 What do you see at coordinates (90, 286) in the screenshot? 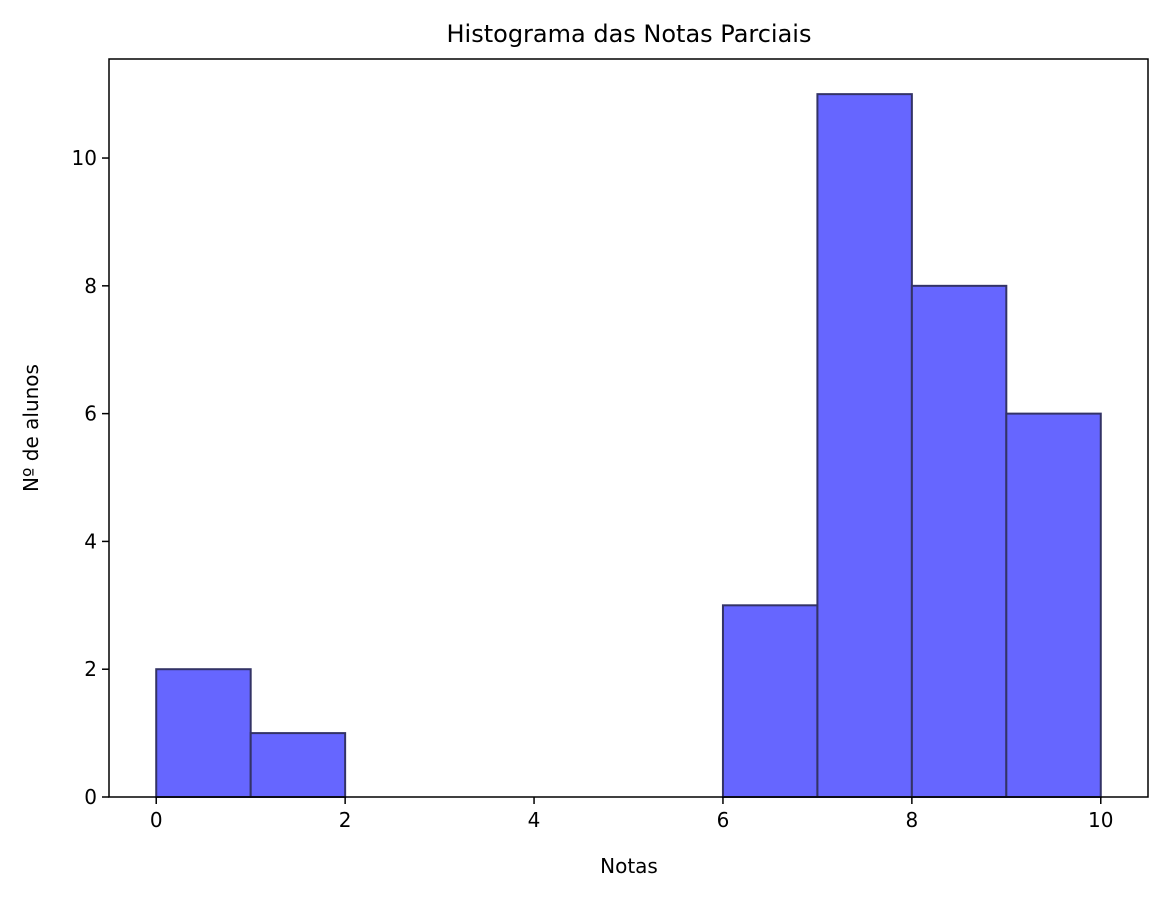
I see `y-tick-label: 8` at bounding box center [90, 286].